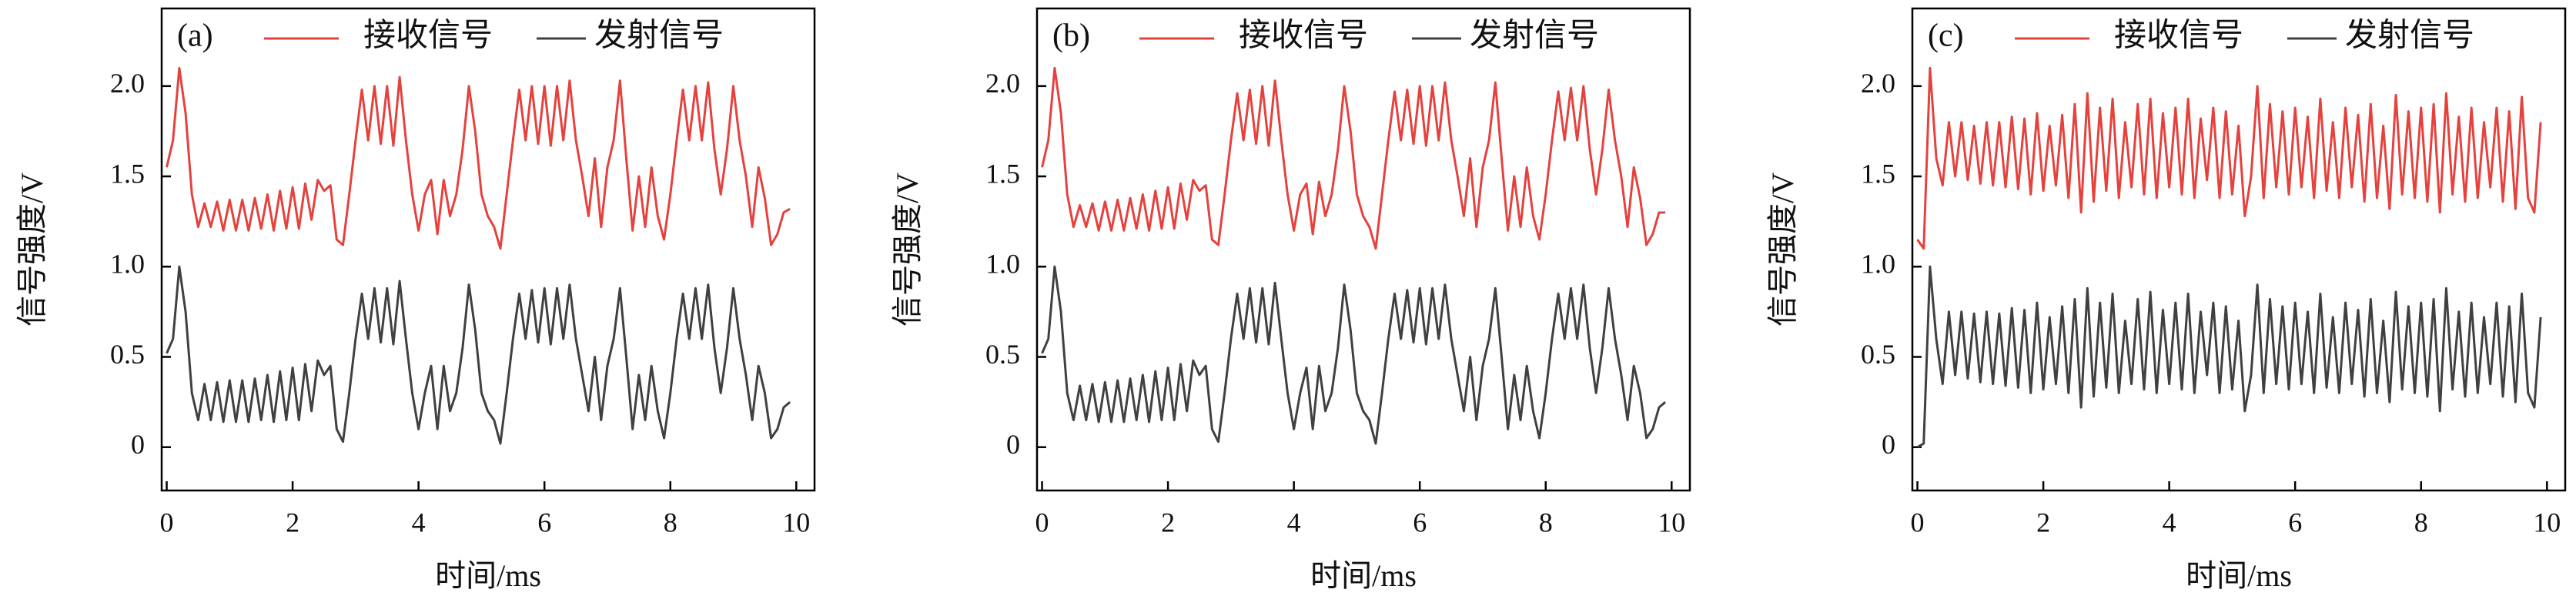  I want to click on panel-label: (a), so click(195, 36).